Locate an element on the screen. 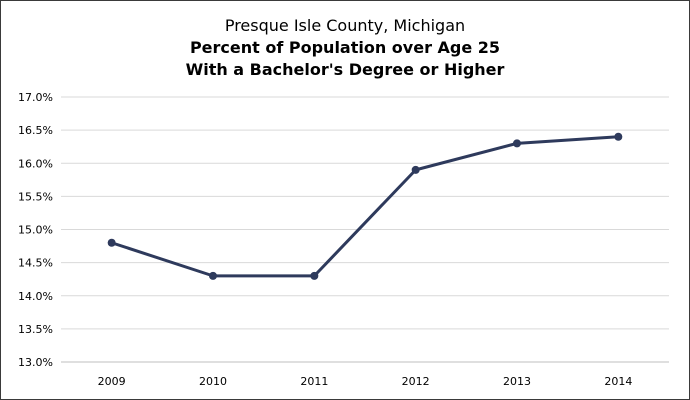  y-tick-label: 16.5% is located at coordinates (35, 130).